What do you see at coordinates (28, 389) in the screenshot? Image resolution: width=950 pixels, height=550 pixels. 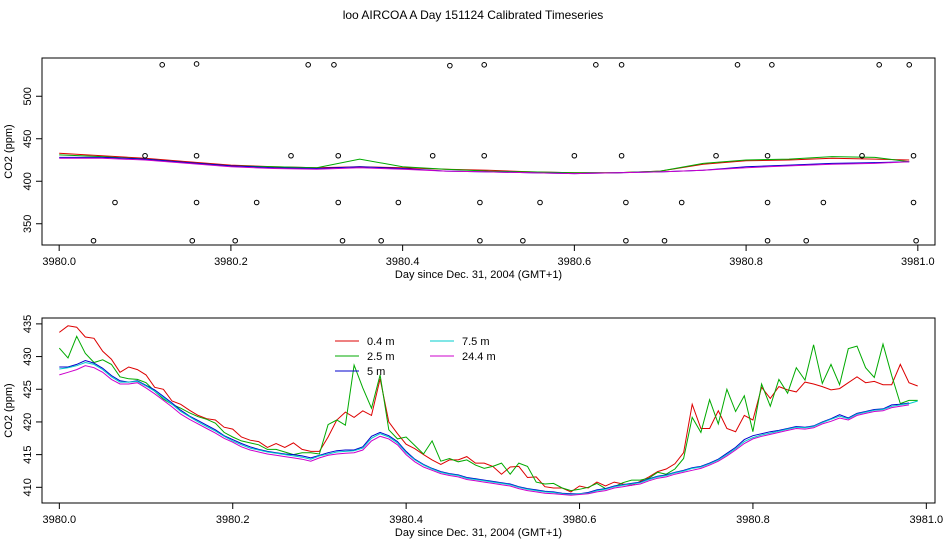 I see `y-tick-label: 425` at bounding box center [28, 389].